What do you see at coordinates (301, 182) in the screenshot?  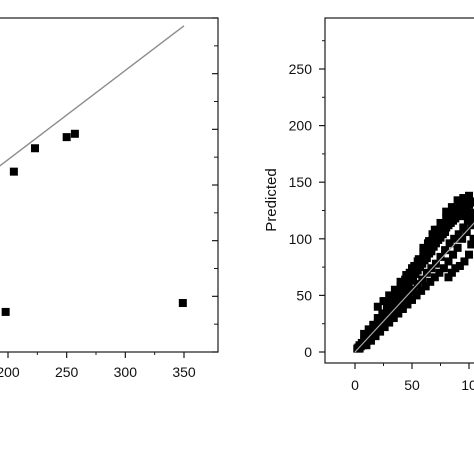 I see `right-y-tick-label: 150` at bounding box center [301, 182].